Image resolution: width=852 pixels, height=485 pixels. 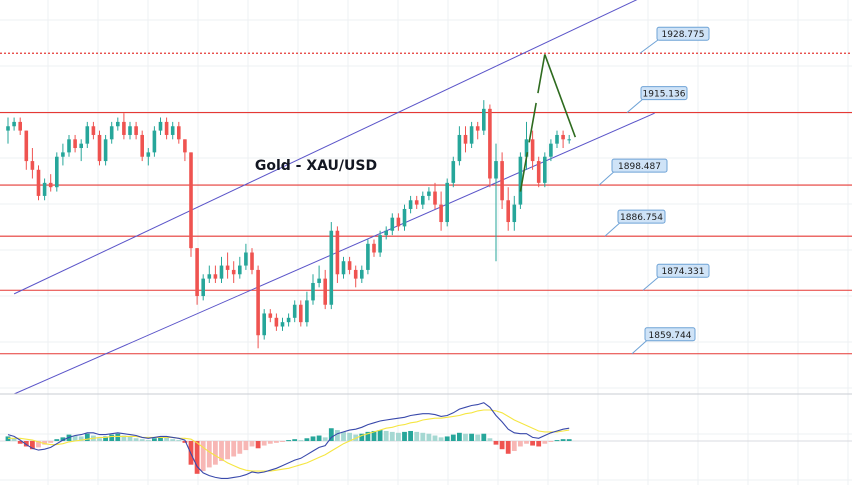 What do you see at coordinates (670, 336) in the screenshot?
I see `level-value: 1859.744` at bounding box center [670, 336].